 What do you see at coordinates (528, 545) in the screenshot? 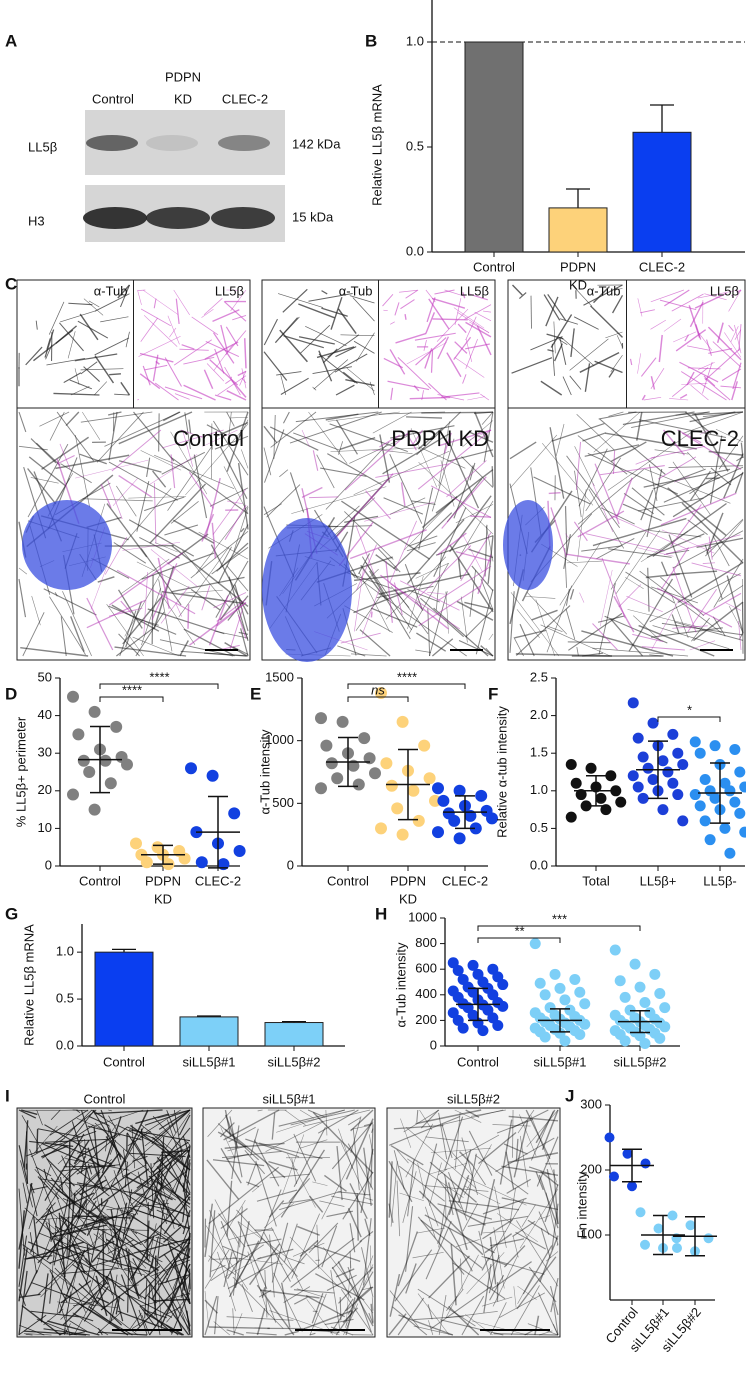
I see `nucleus` at bounding box center [528, 545].